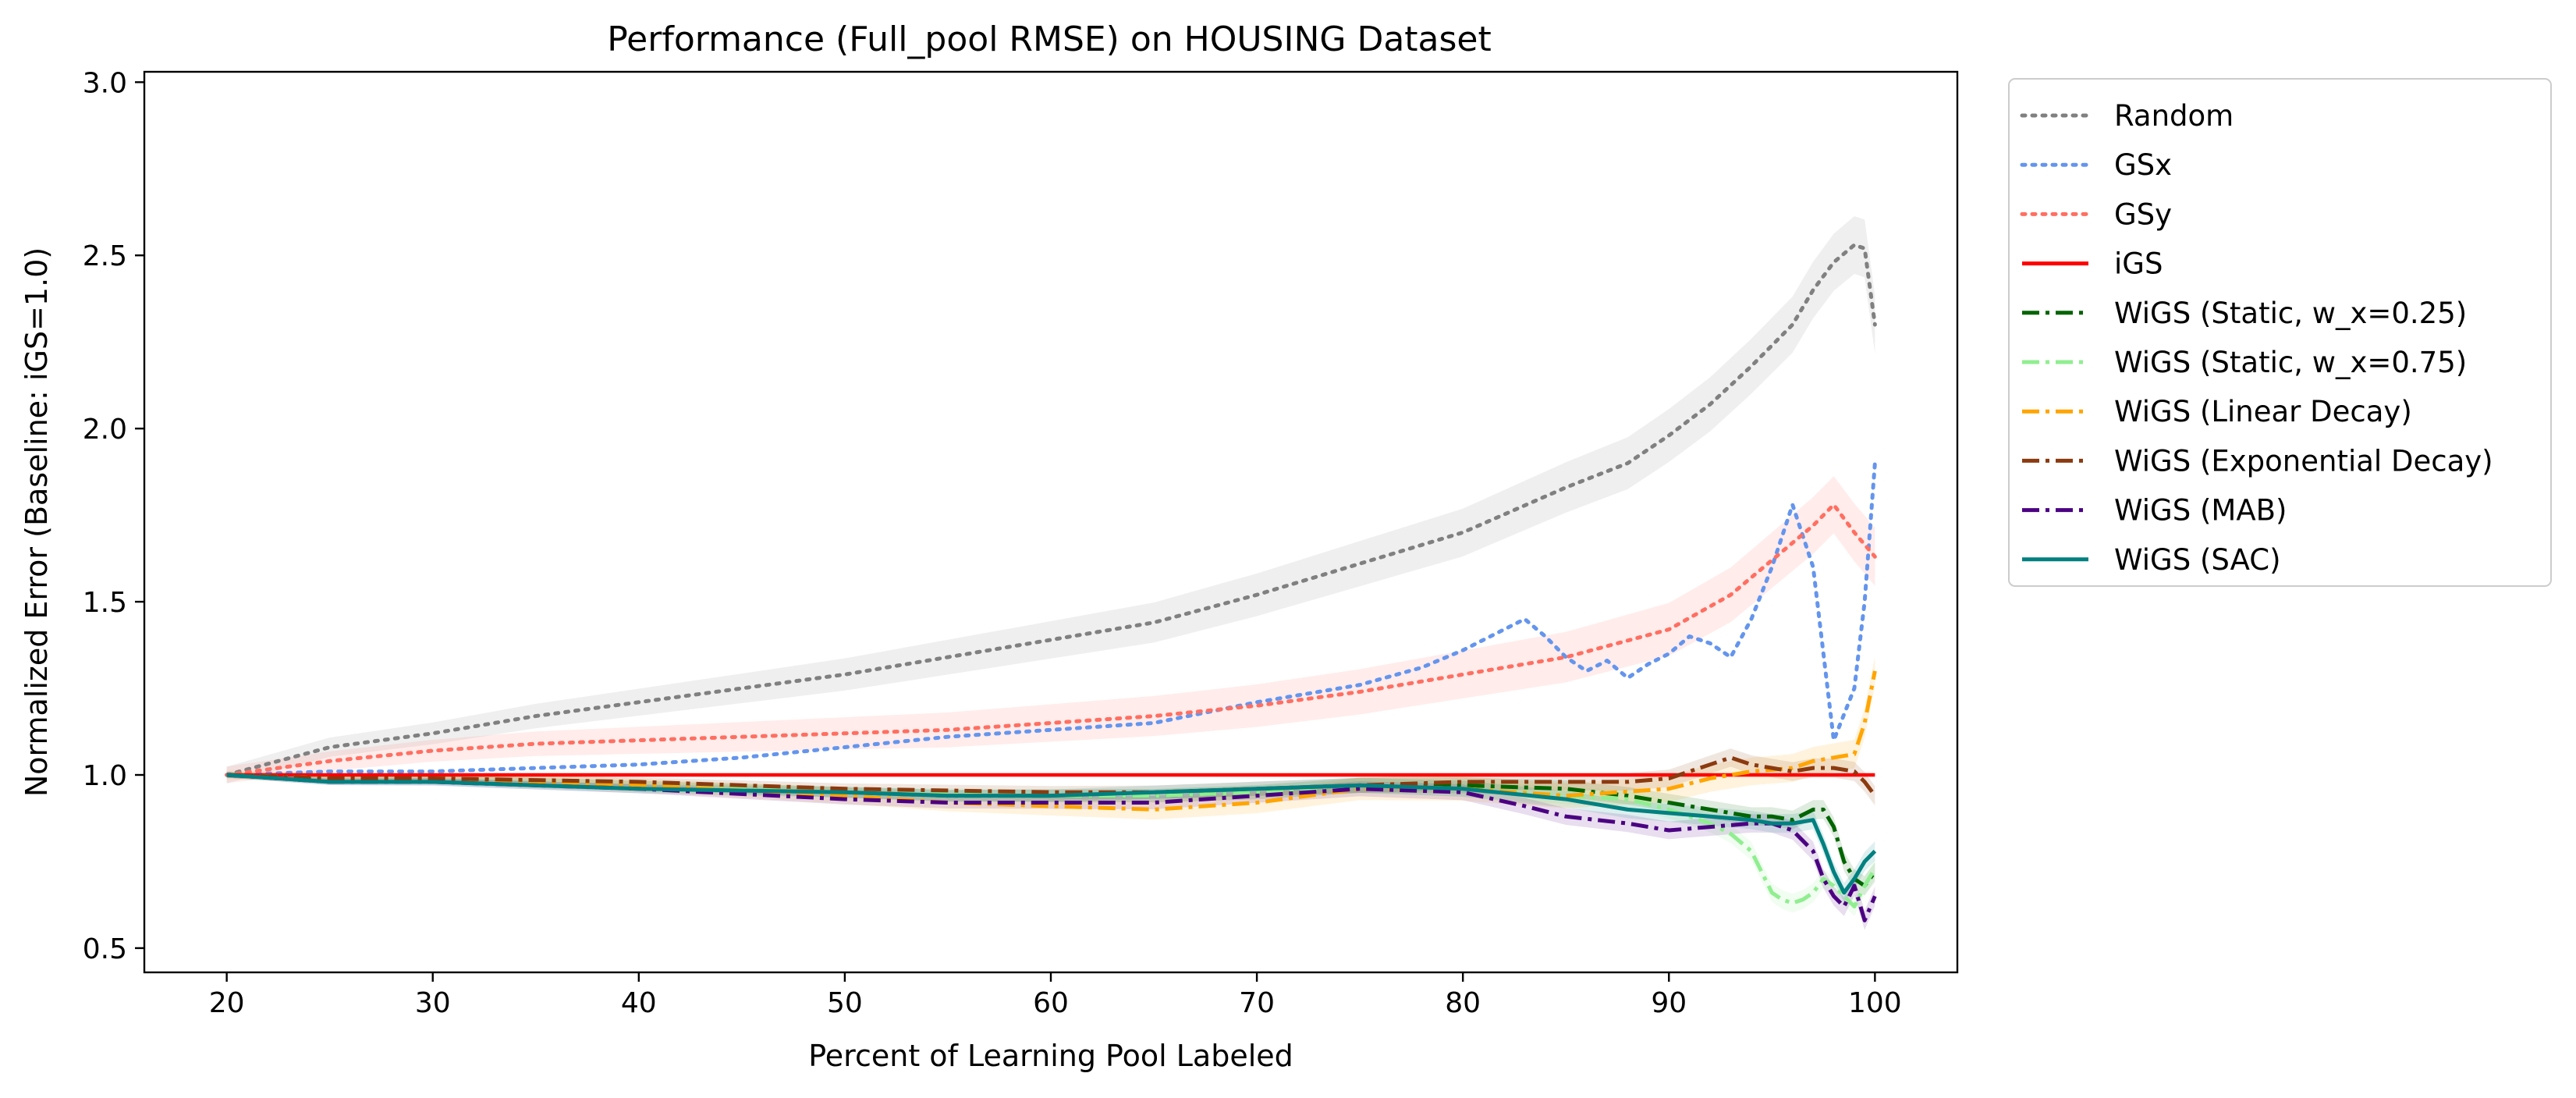 This screenshot has width=2576, height=1098. Describe the element at coordinates (1257, 1003) in the screenshot. I see `x-tick-label: 70` at that location.